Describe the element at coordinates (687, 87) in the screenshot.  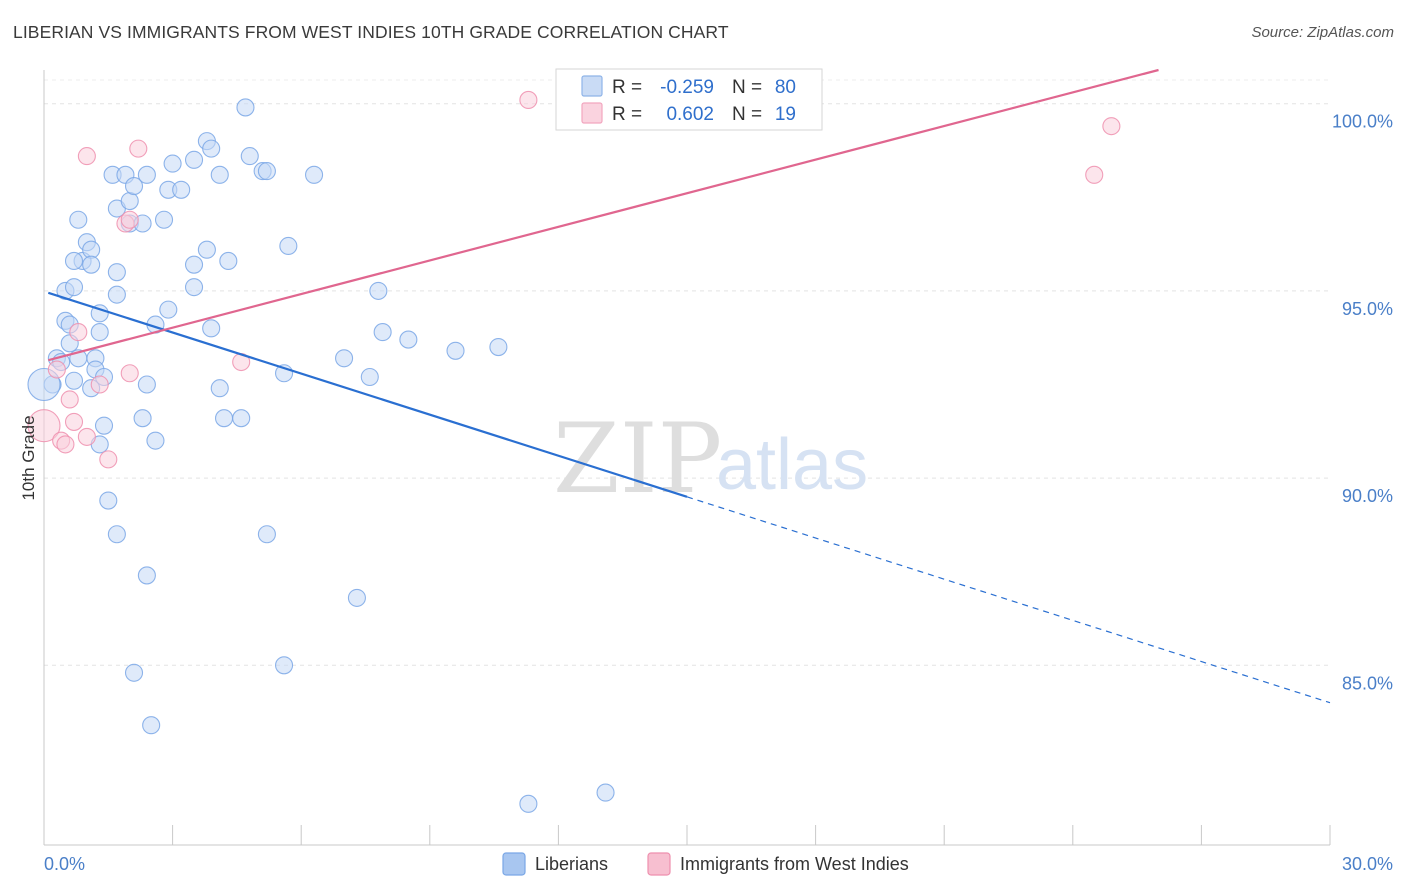
I see `legend-r-value: -0.259` at that location.